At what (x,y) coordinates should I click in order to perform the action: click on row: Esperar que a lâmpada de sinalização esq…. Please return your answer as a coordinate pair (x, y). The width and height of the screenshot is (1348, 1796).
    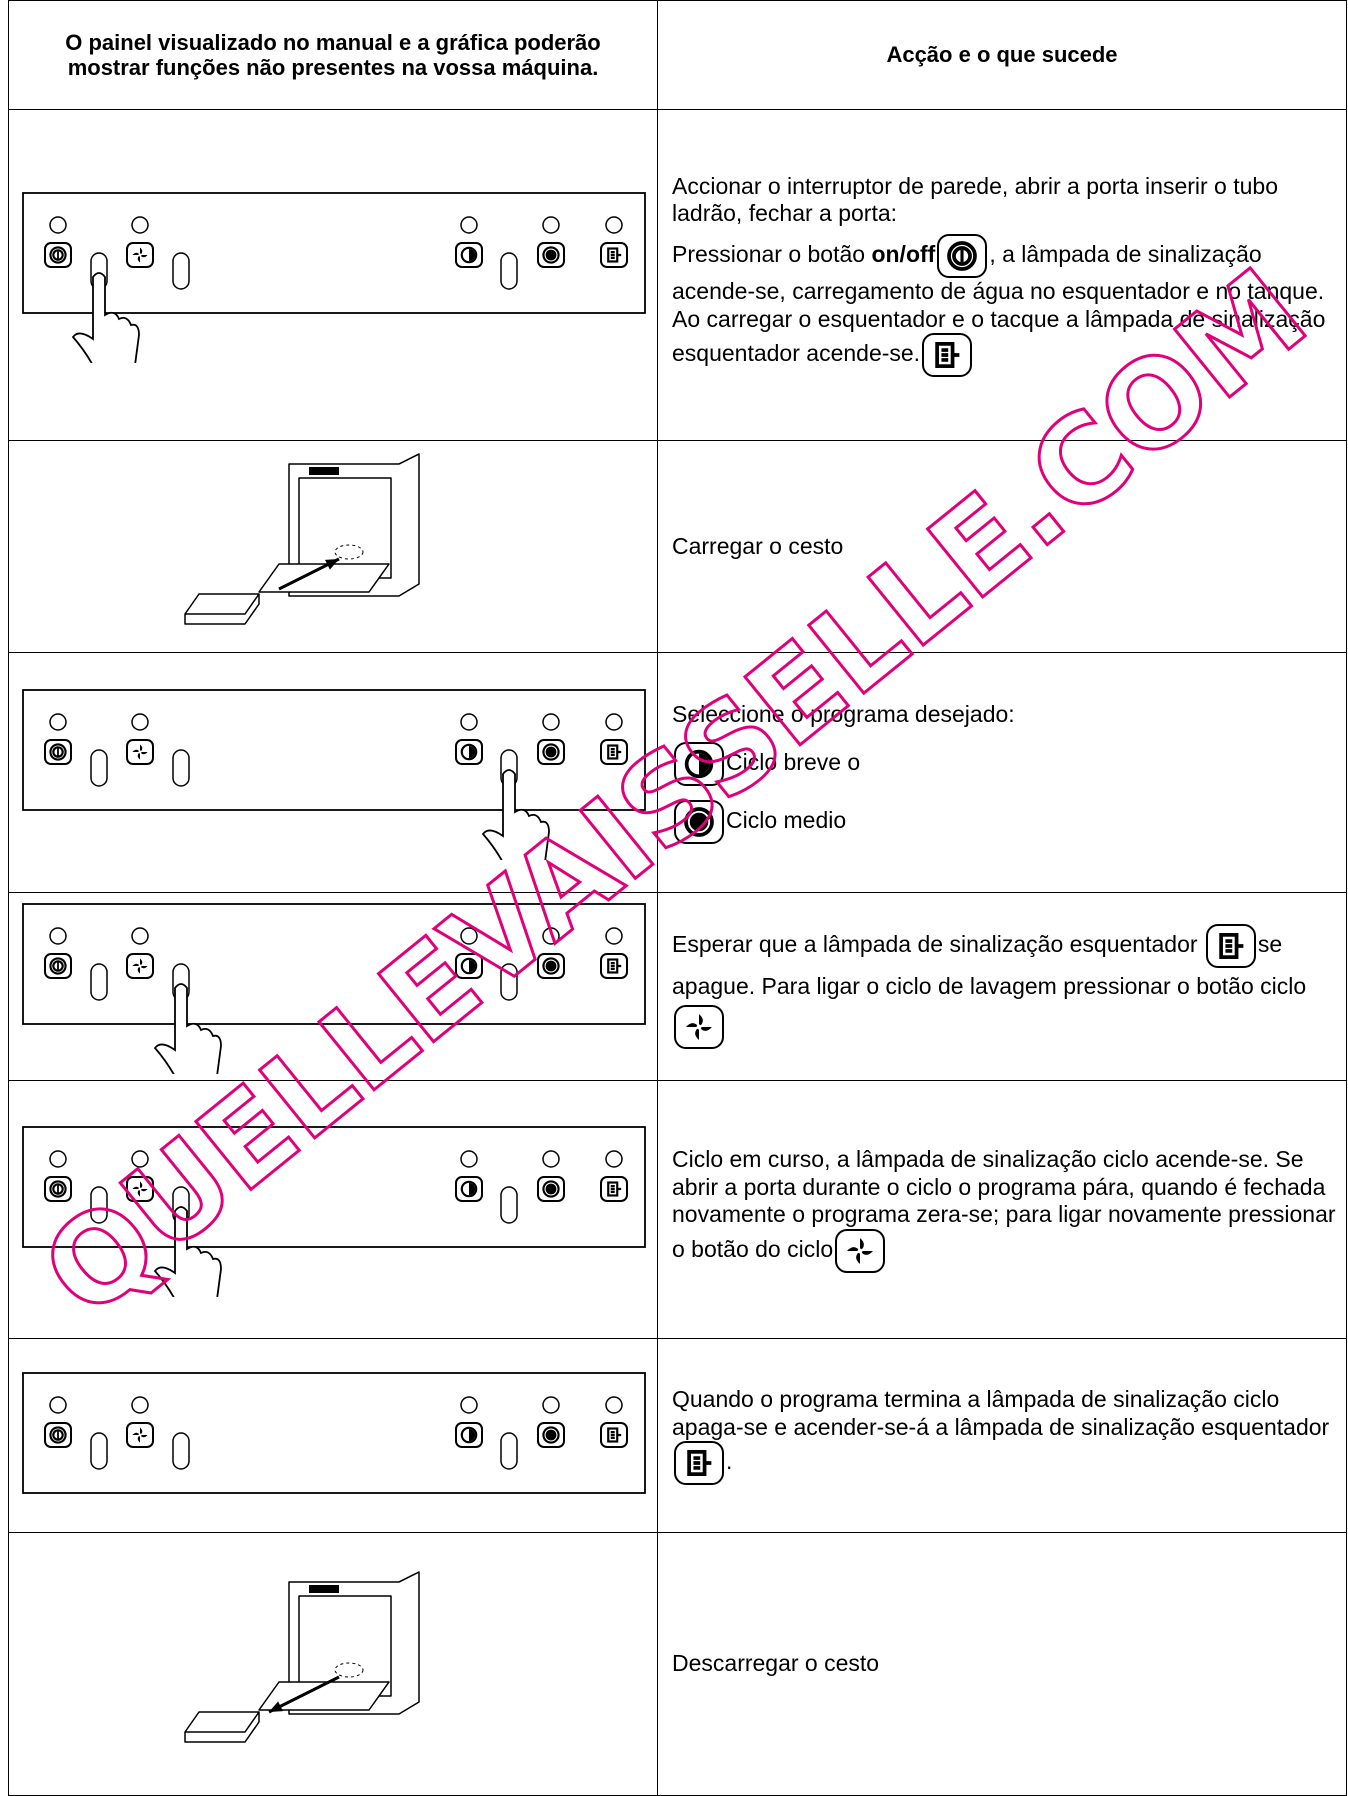
    Looking at the image, I should click on (677, 993).